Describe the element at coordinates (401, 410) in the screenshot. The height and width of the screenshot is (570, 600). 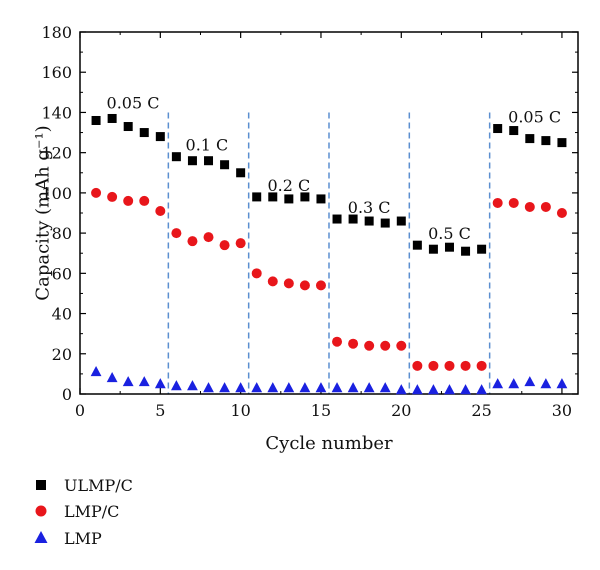
I see `x-tick-label: 20` at that location.